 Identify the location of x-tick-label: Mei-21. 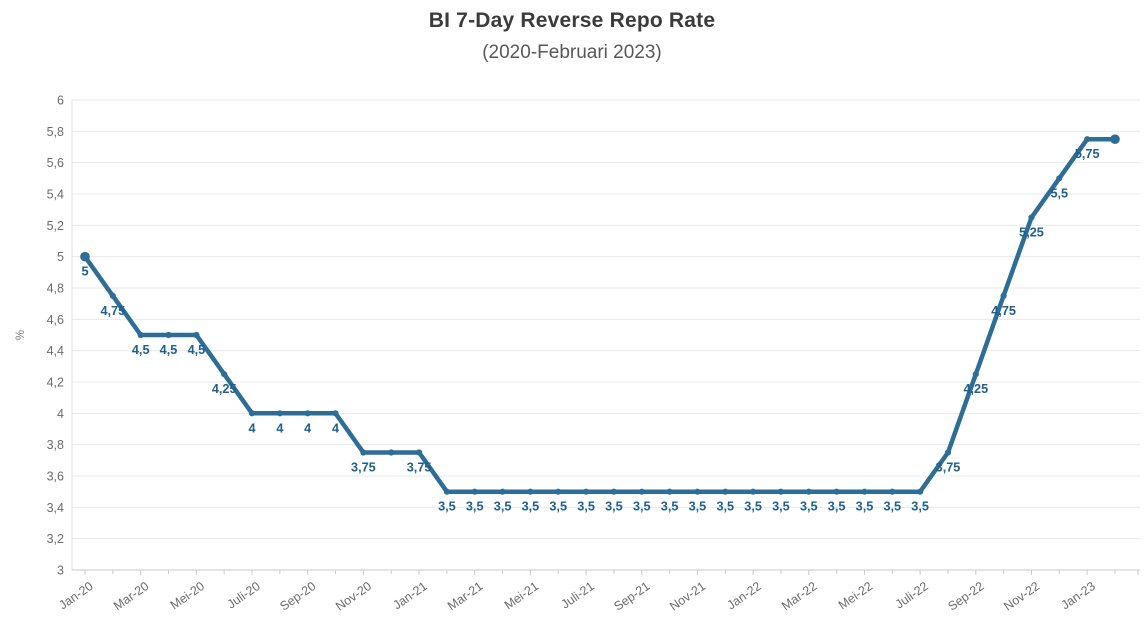
(521, 595).